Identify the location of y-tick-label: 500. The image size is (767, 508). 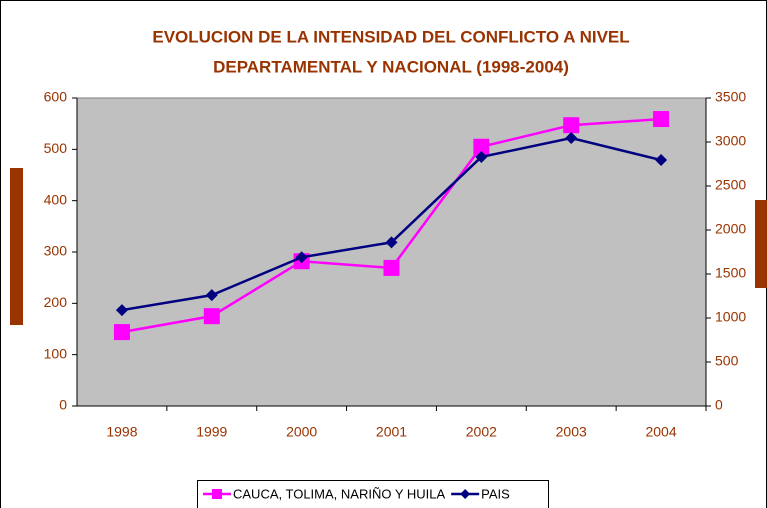
(56, 148).